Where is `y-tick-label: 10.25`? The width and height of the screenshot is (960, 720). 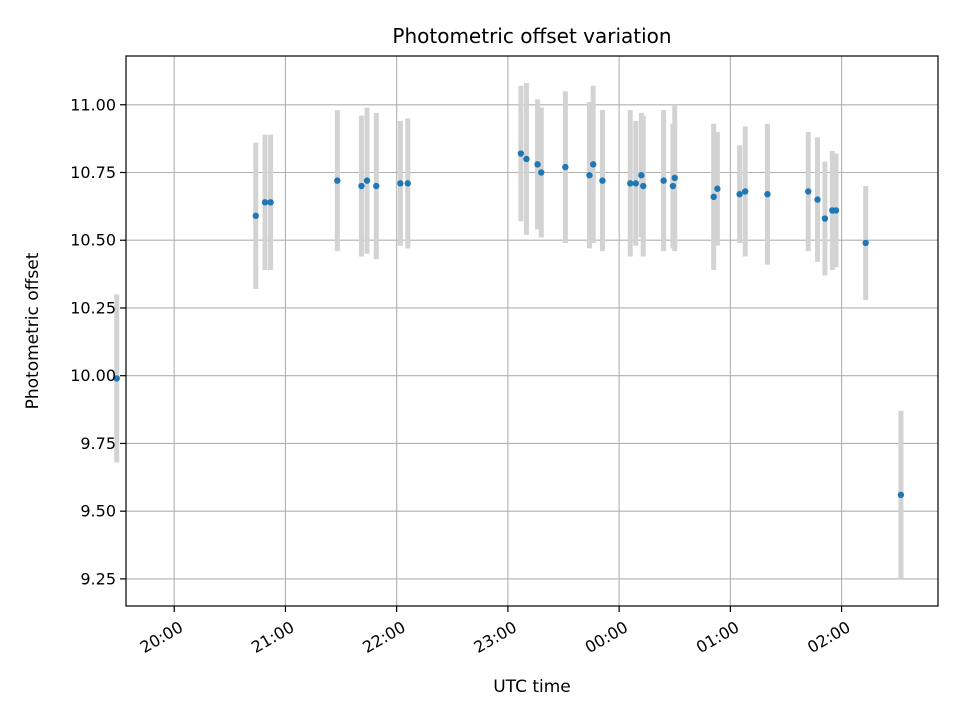
y-tick-label: 10.25 is located at coordinates (93, 307).